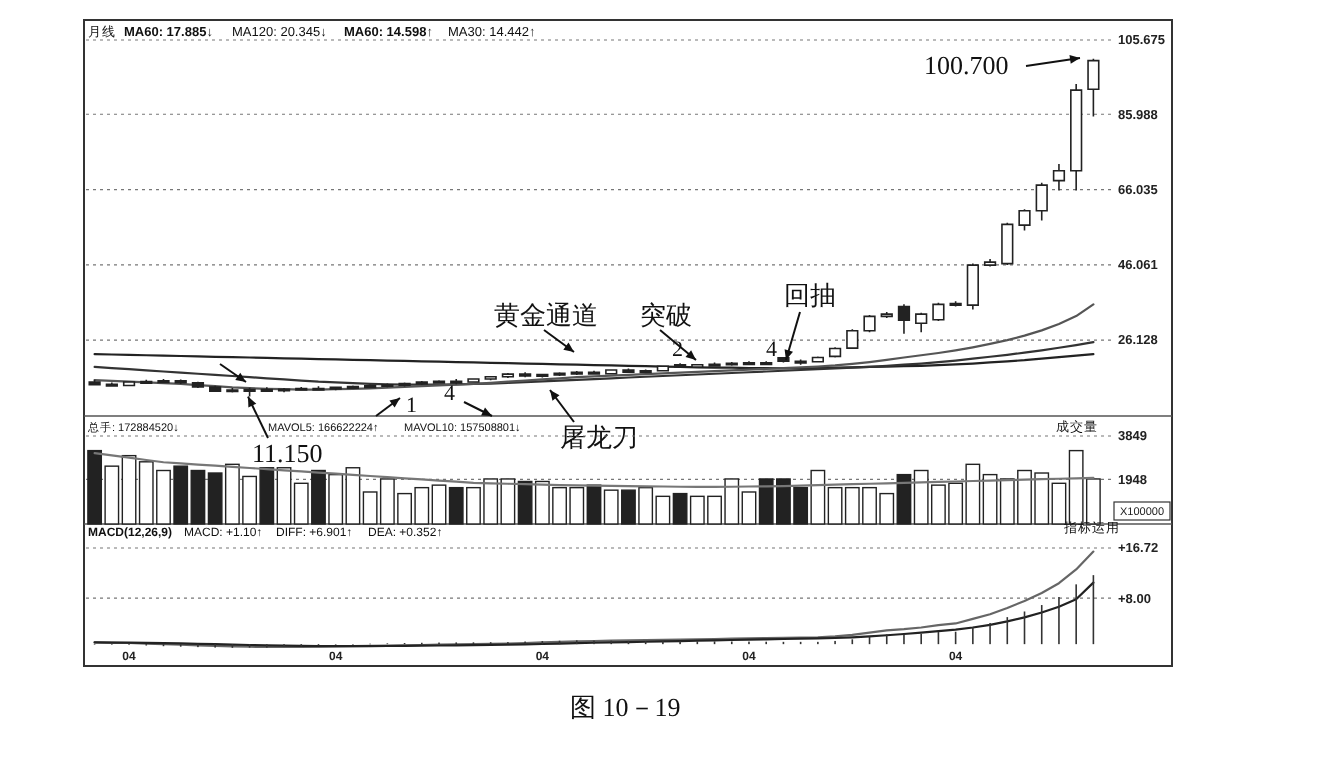  What do you see at coordinates (546, 315) in the screenshot?
I see `annotation: 黄金通道` at bounding box center [546, 315].